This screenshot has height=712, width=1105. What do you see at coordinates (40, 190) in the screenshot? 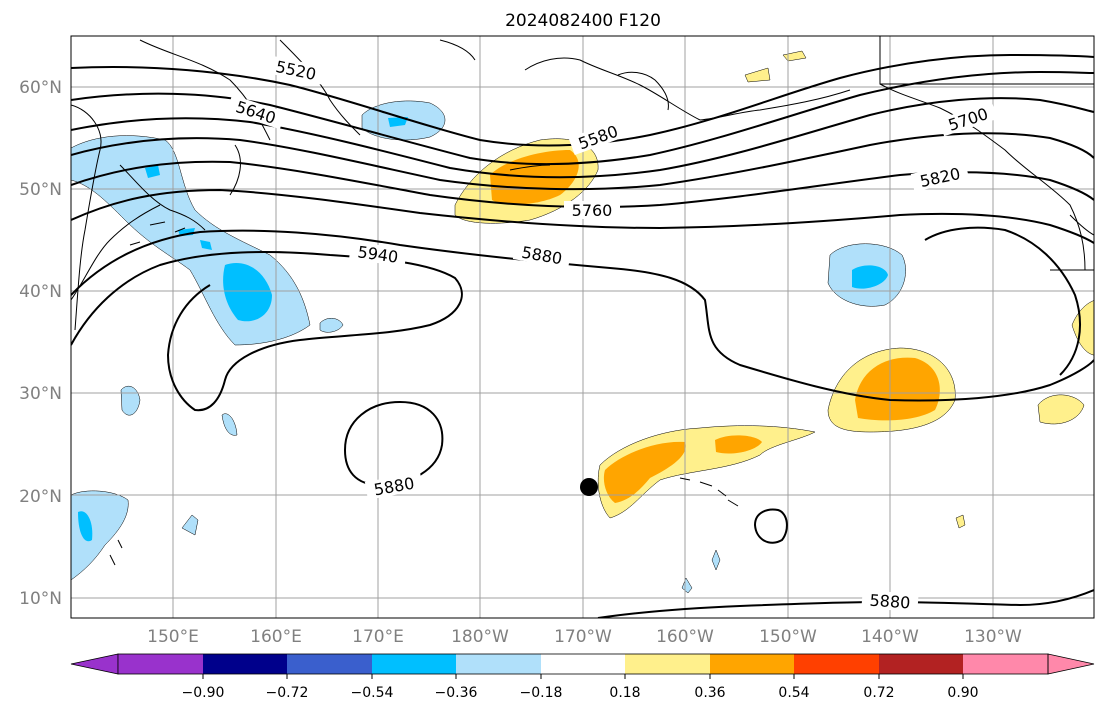
I see `lat-label: 50°N` at bounding box center [40, 190].